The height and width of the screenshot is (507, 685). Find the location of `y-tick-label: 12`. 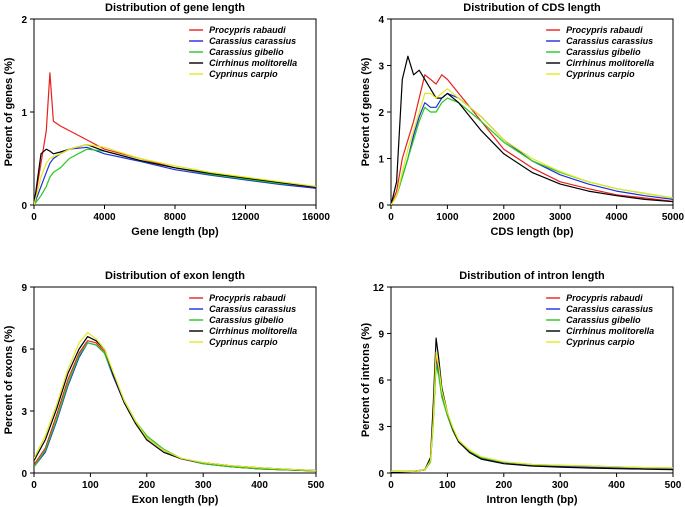

y-tick-label: 12 is located at coordinates (379, 288).